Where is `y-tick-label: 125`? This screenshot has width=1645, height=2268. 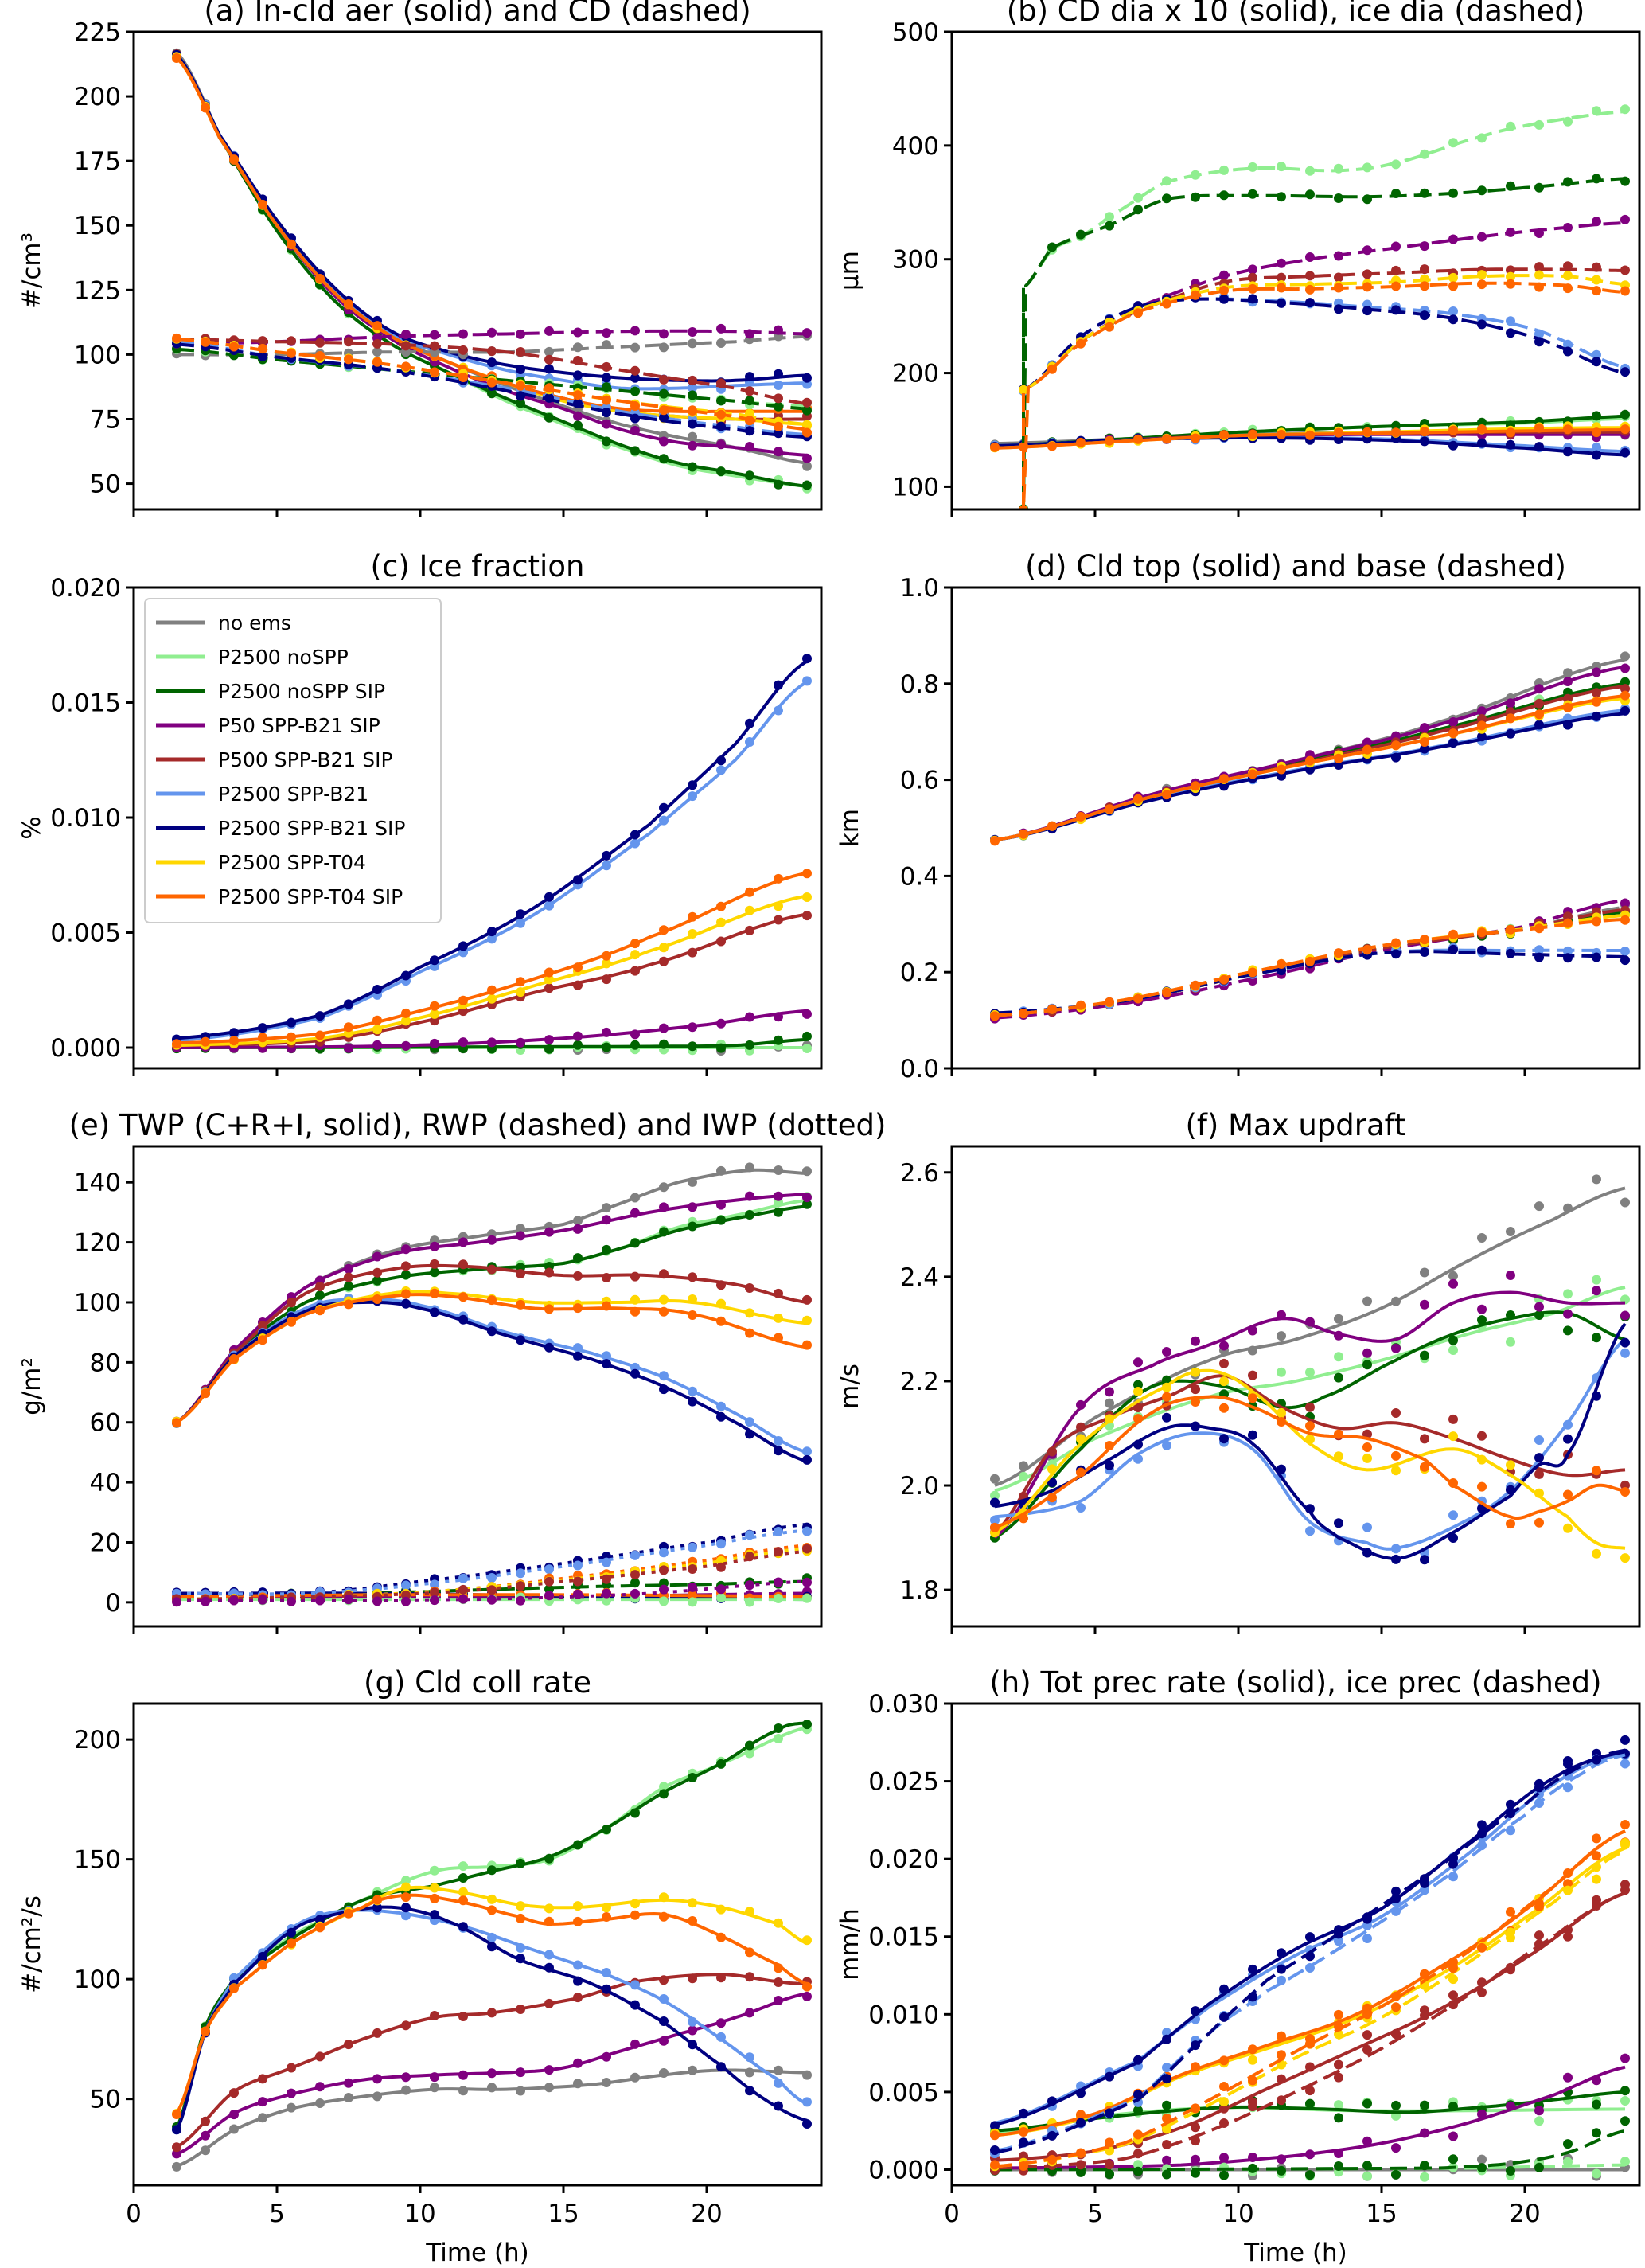 y-tick-label: 125 is located at coordinates (97, 291).